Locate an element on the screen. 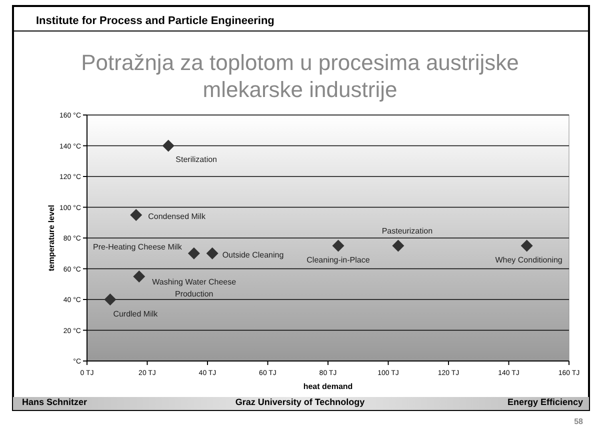 This screenshot has width=602, height=445. chart-title: Potražnja za toplotom u procesima austrijske mlekarske industrije is located at coordinates (300, 76).